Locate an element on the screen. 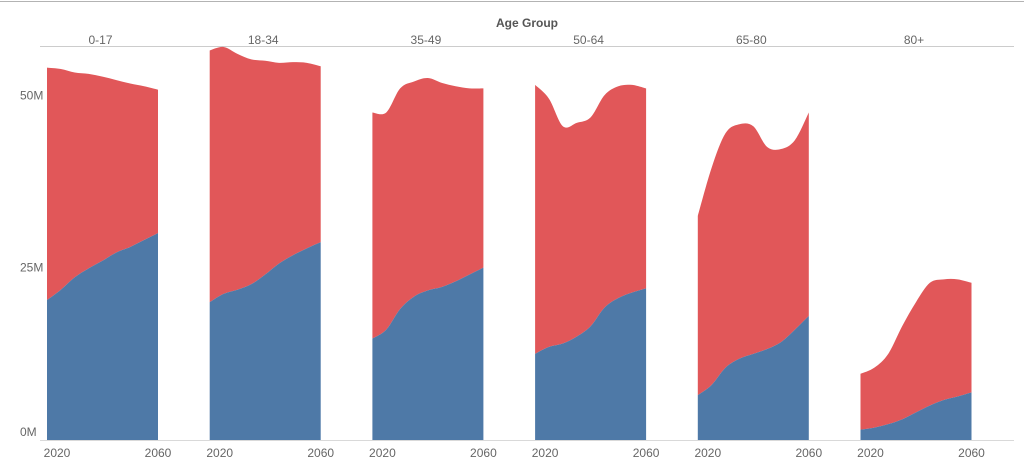 This screenshot has width=1024, height=471. column-label: 18-34 is located at coordinates (263, 40).